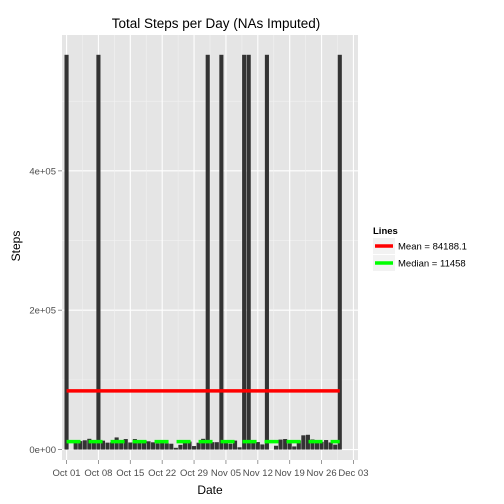  What do you see at coordinates (67, 473) in the screenshot?
I see `x-tick-label: Oct 01` at bounding box center [67, 473].